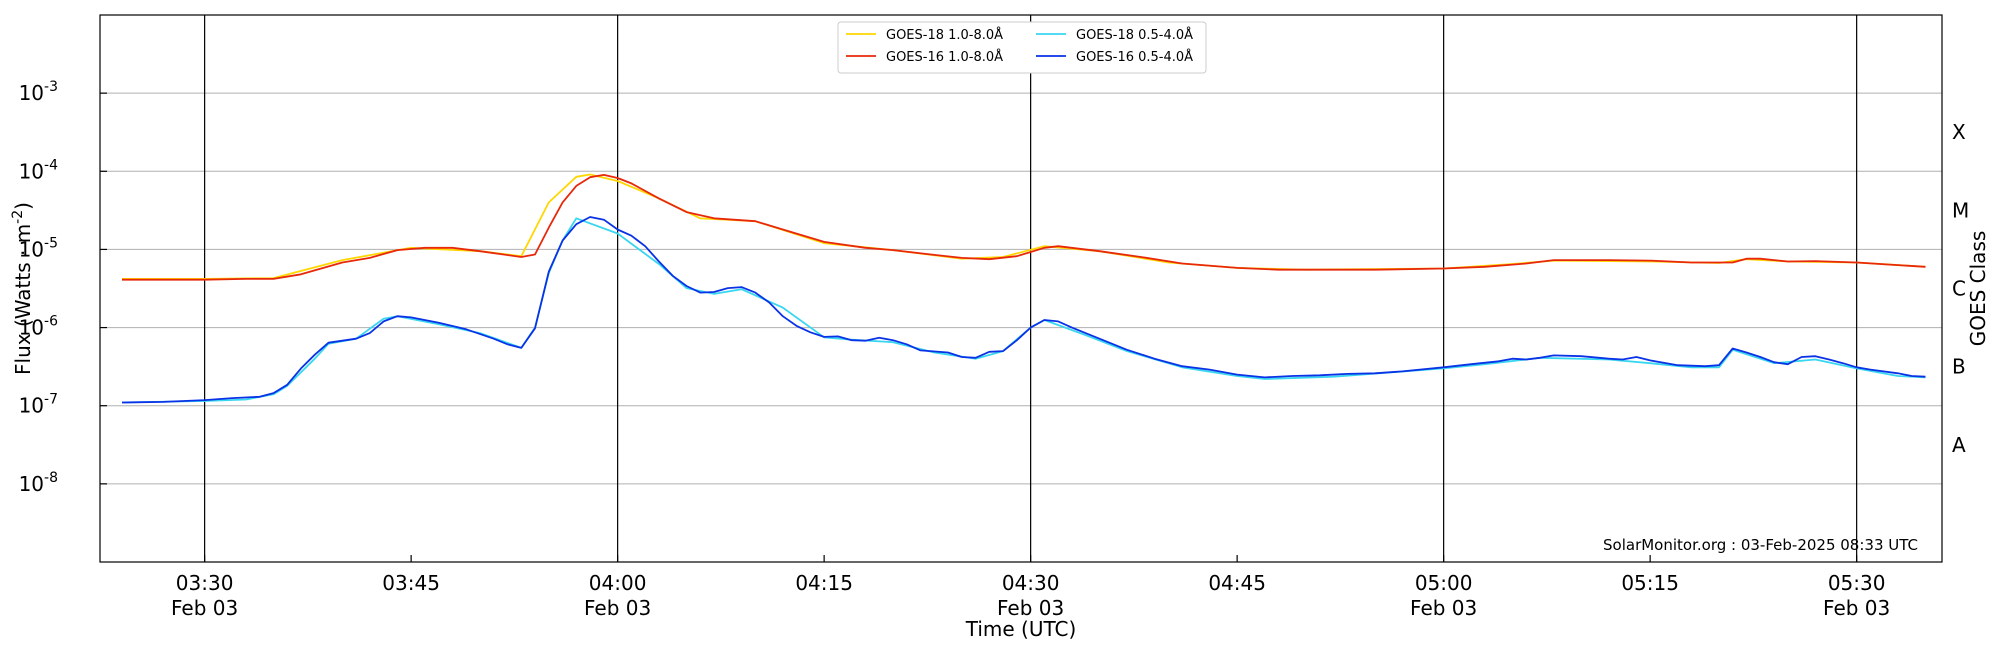 This screenshot has height=654, width=2000. What do you see at coordinates (1021, 629) in the screenshot?
I see `x-axis-title: Time (UTC)` at bounding box center [1021, 629].